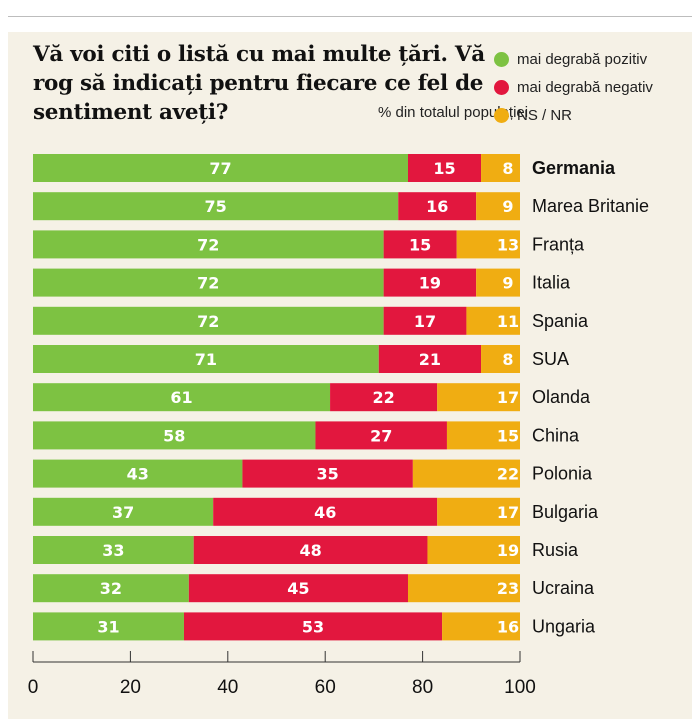 The width and height of the screenshot is (700, 719). Describe the element at coordinates (551, 283) in the screenshot. I see `category-label-italia: Italia` at that location.